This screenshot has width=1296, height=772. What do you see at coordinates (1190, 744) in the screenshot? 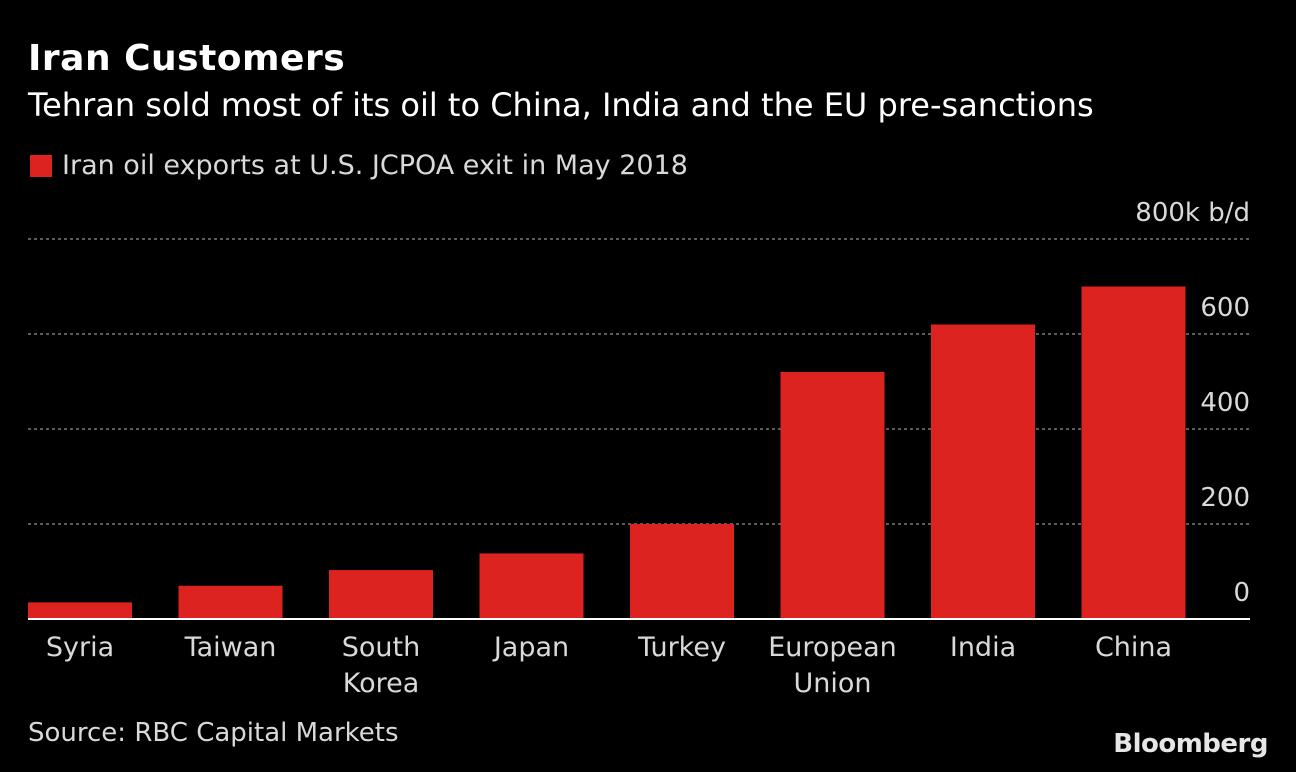
I see `bloomberg-logo: Bloomberg` at bounding box center [1190, 744].